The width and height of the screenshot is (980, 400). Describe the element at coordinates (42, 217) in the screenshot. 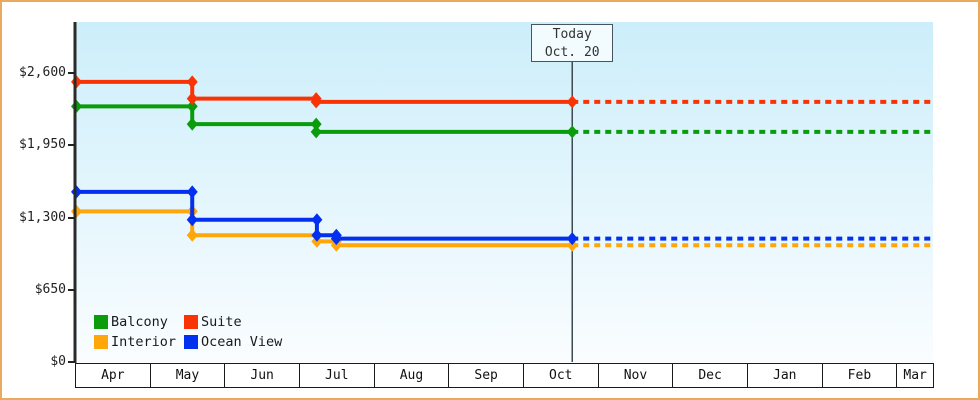

I see `y-axis-tick-label: $1,300` at that location.